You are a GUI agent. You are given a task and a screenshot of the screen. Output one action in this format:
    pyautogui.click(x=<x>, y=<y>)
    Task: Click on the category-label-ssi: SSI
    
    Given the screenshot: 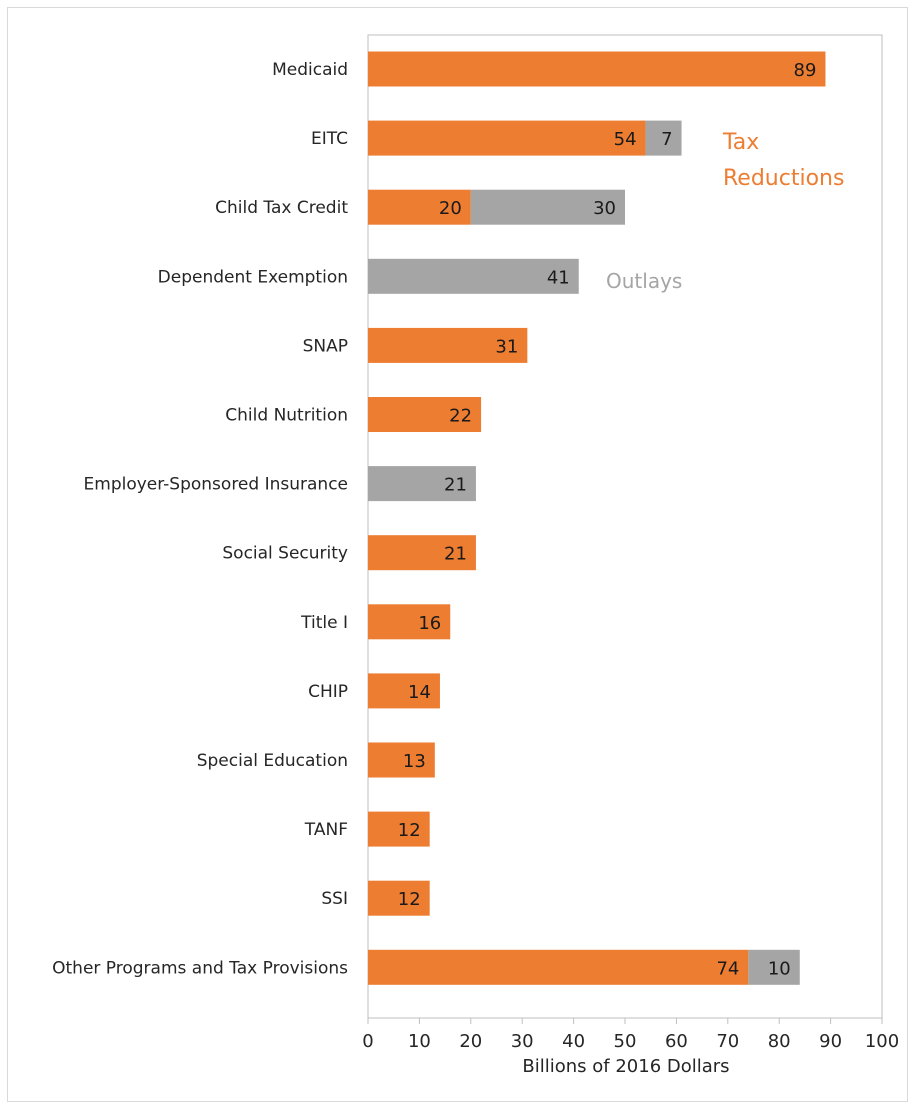 What is the action you would take?
    pyautogui.click(x=334, y=899)
    